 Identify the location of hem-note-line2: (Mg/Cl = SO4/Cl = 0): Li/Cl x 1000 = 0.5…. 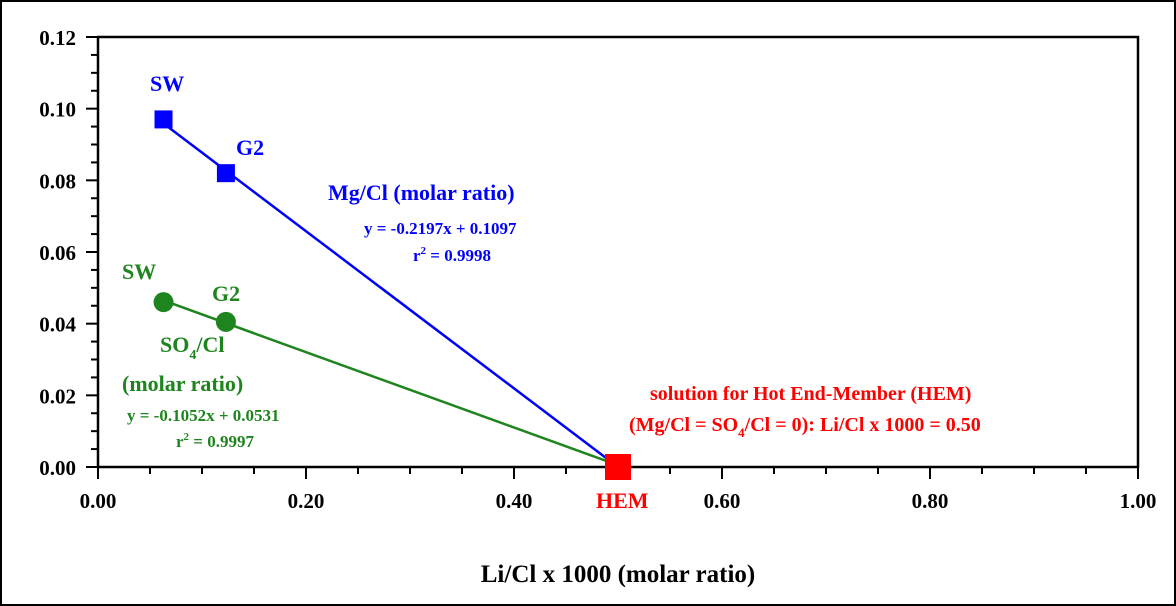
(805, 427).